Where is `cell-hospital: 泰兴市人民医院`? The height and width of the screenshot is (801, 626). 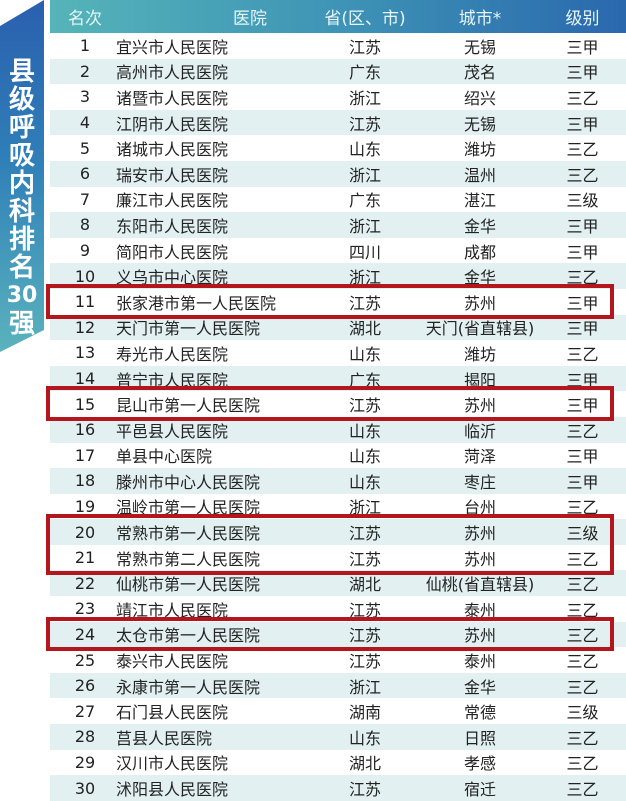 cell-hospital: 泰兴市人民医院 is located at coordinates (172, 662).